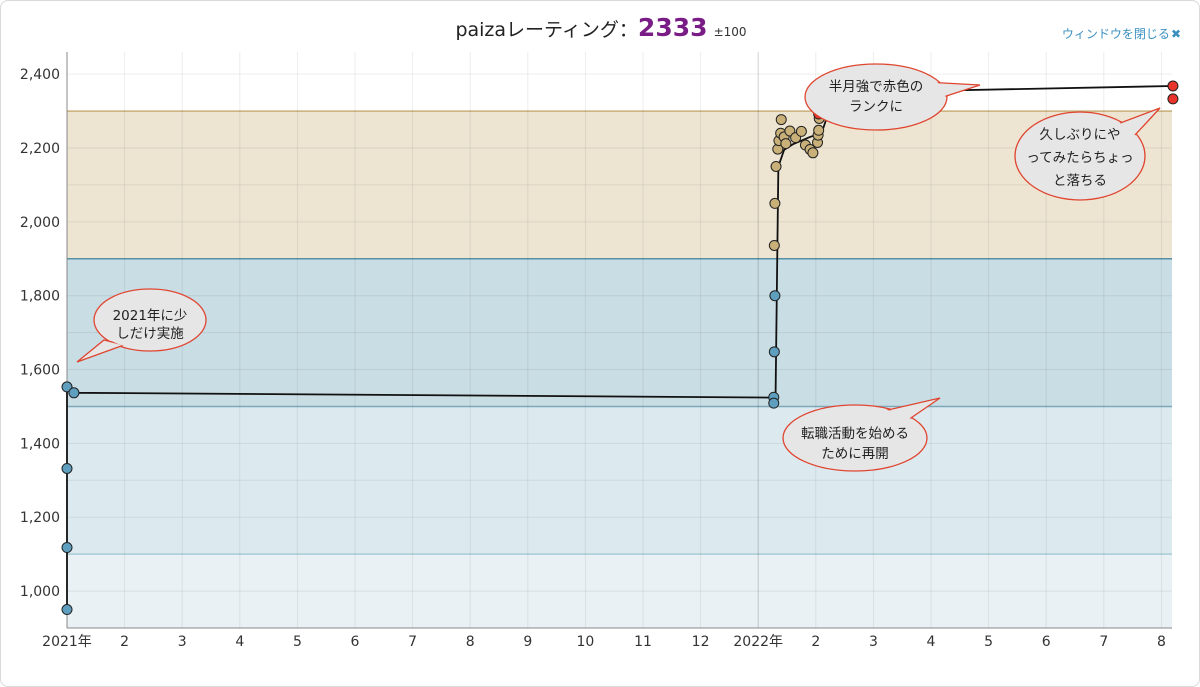 Image resolution: width=1200 pixels, height=687 pixels. I want to click on y-tick-label: 2,400, so click(40, 75).